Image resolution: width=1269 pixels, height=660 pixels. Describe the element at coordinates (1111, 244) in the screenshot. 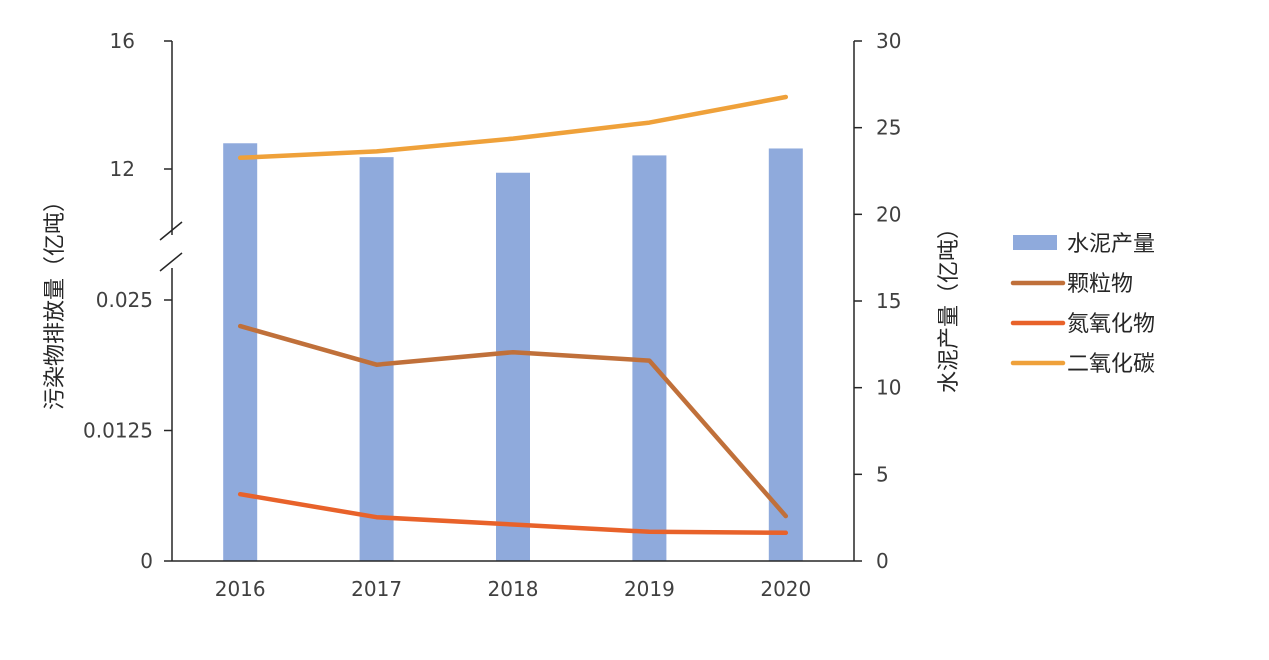

I see `legend-label-水泥产量: 水泥产量` at that location.